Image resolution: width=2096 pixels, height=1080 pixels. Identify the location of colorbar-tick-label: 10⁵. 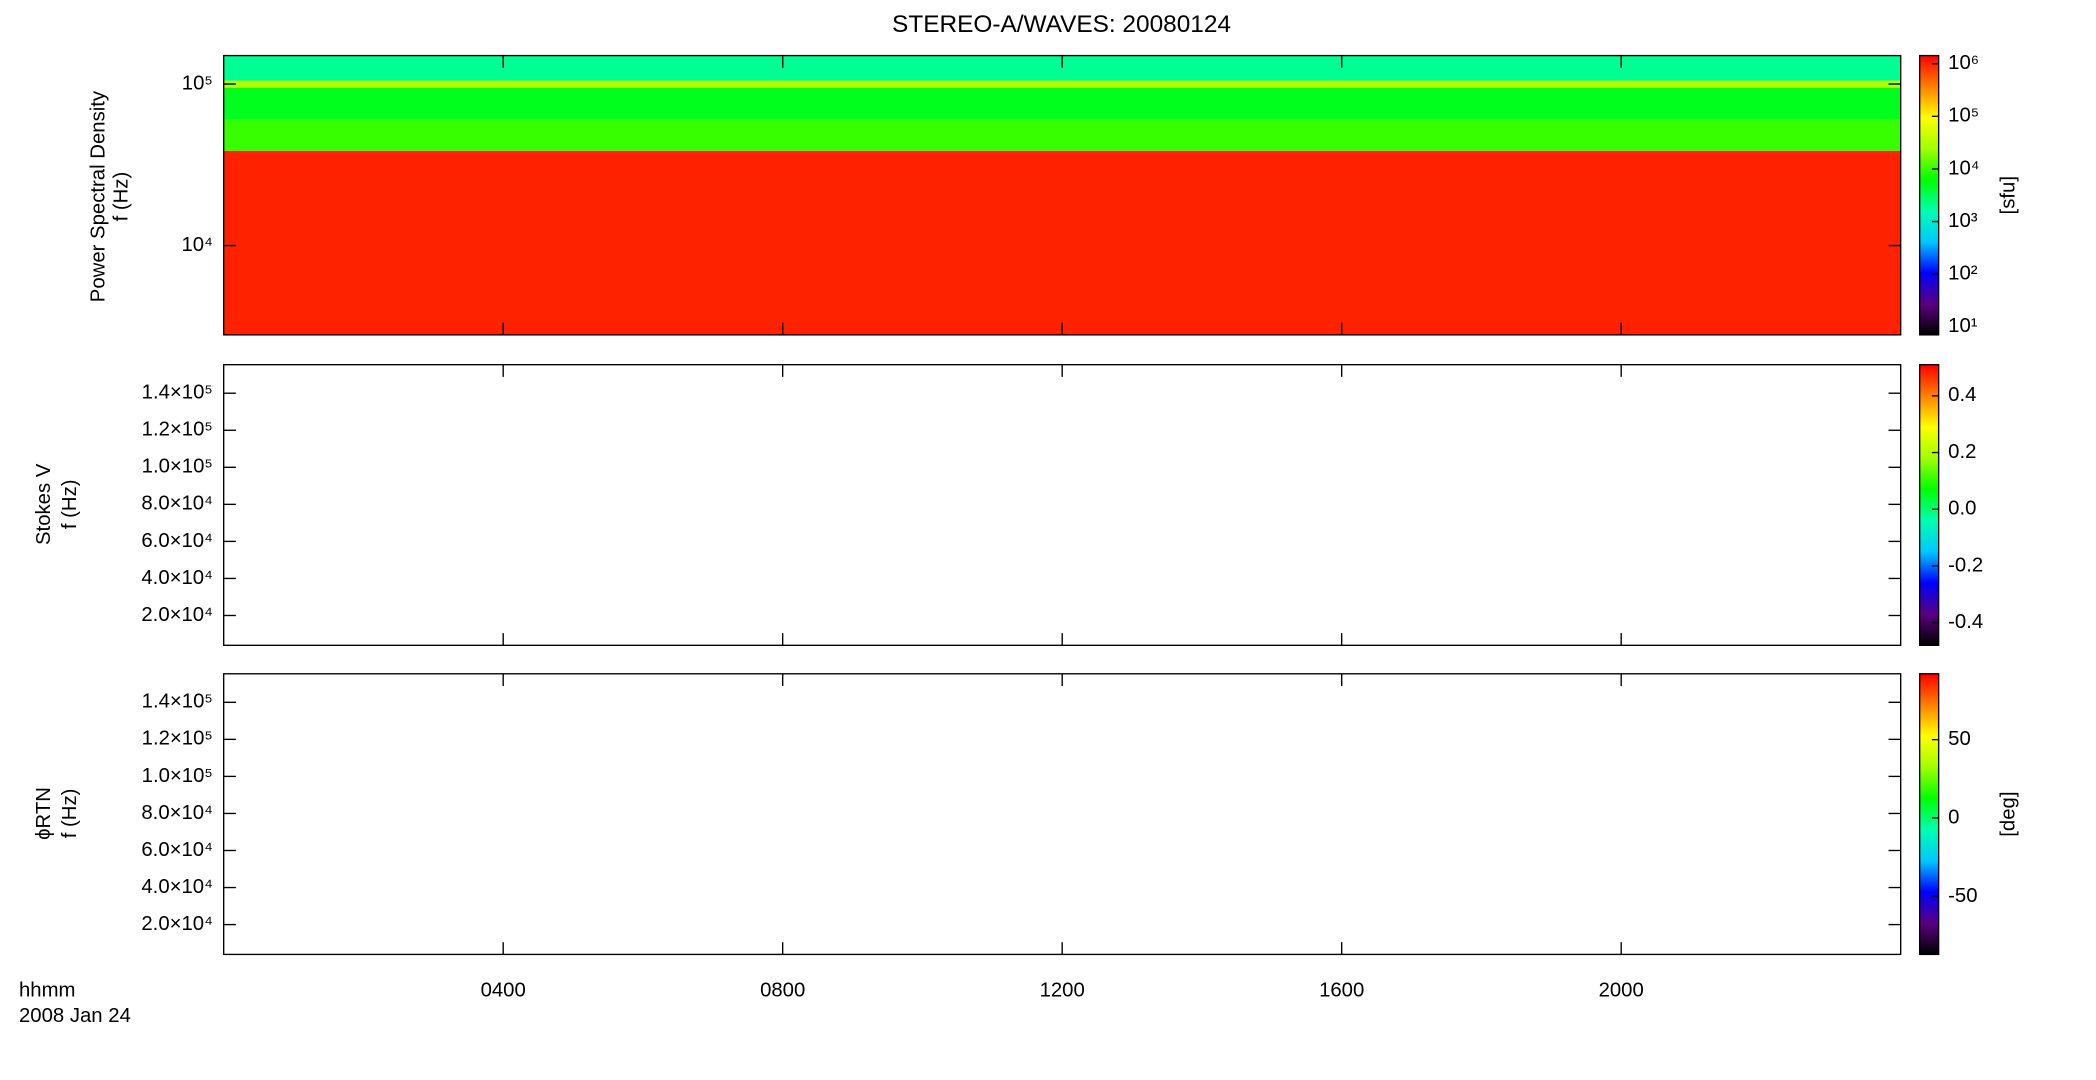
(1963, 116).